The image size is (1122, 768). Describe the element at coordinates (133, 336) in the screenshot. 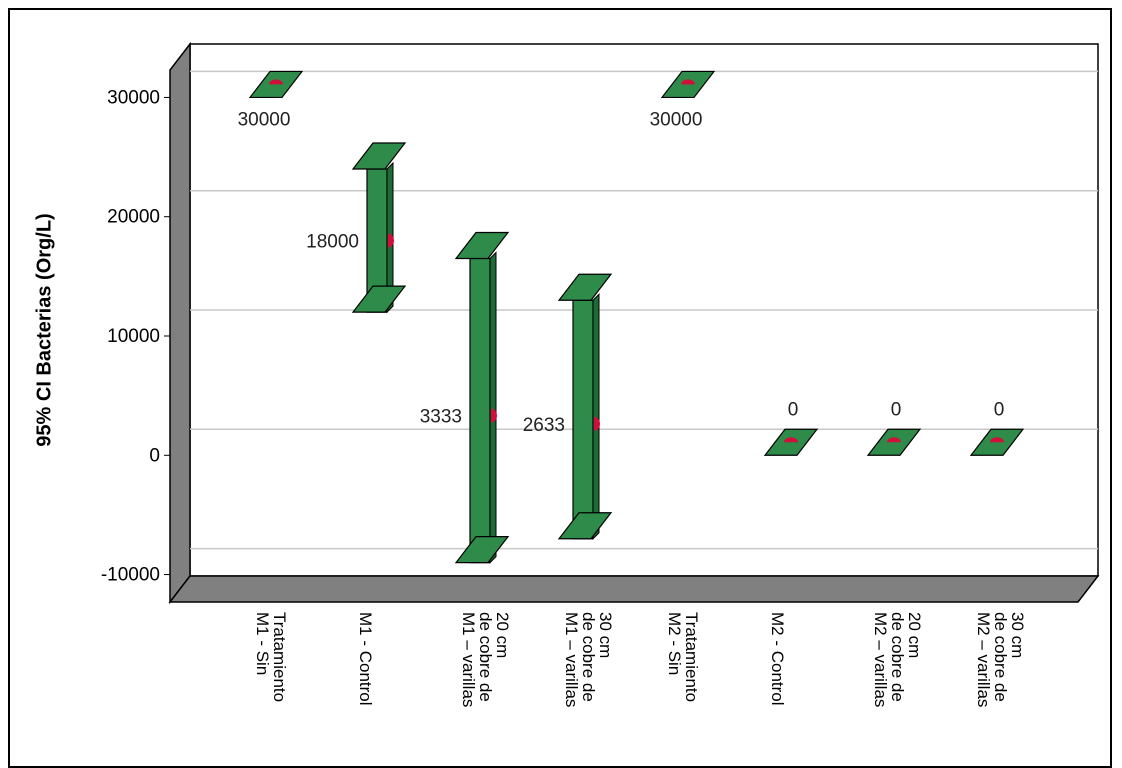

I see `y-tick-label: 10000` at that location.